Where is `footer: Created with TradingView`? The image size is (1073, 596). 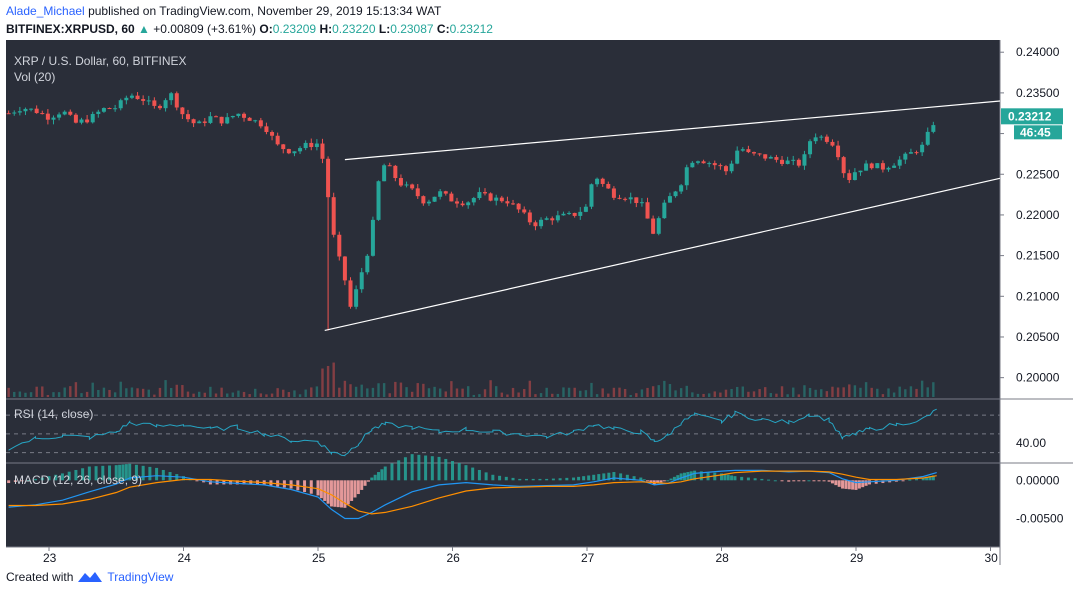
footer: Created with TradingView is located at coordinates (89, 577).